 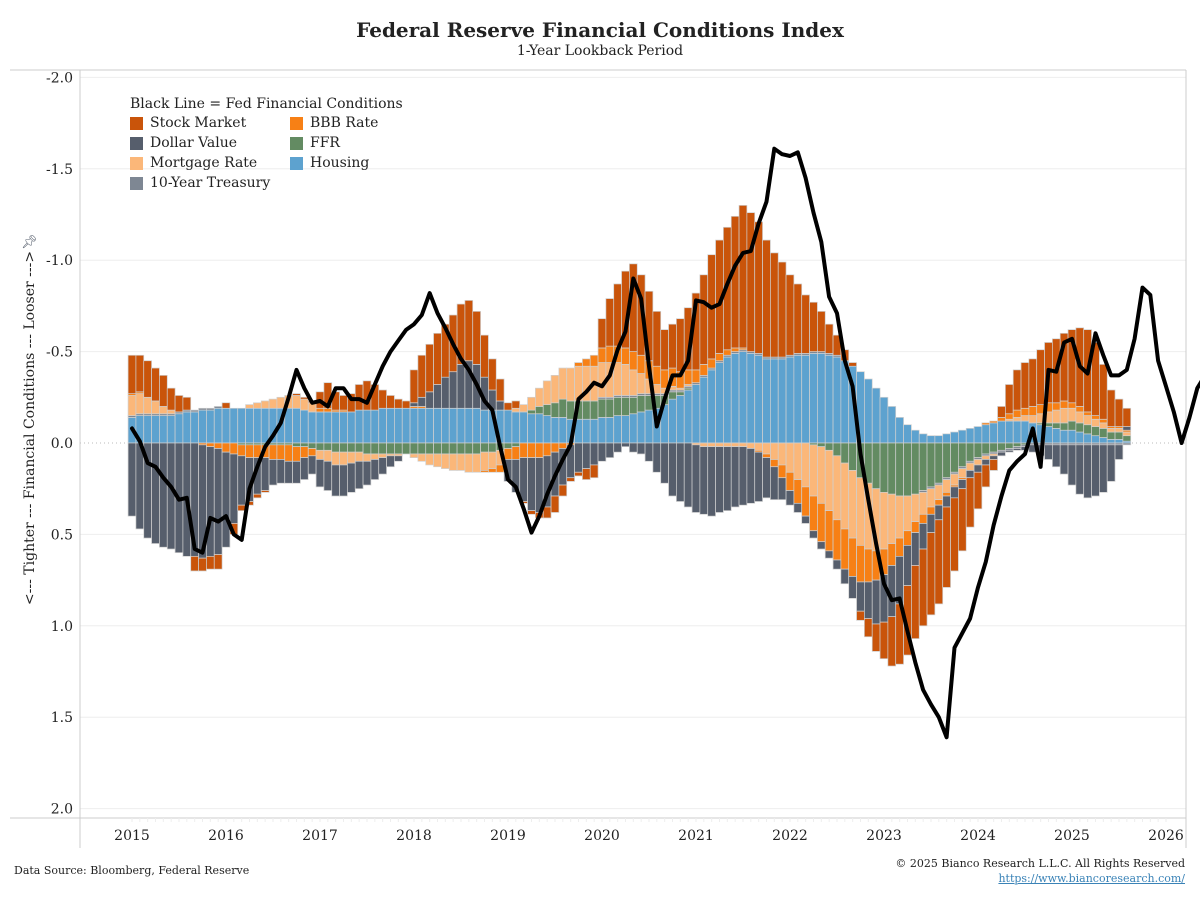 What do you see at coordinates (59, 170) in the screenshot?
I see `y-tick-label: -1.5` at bounding box center [59, 170].